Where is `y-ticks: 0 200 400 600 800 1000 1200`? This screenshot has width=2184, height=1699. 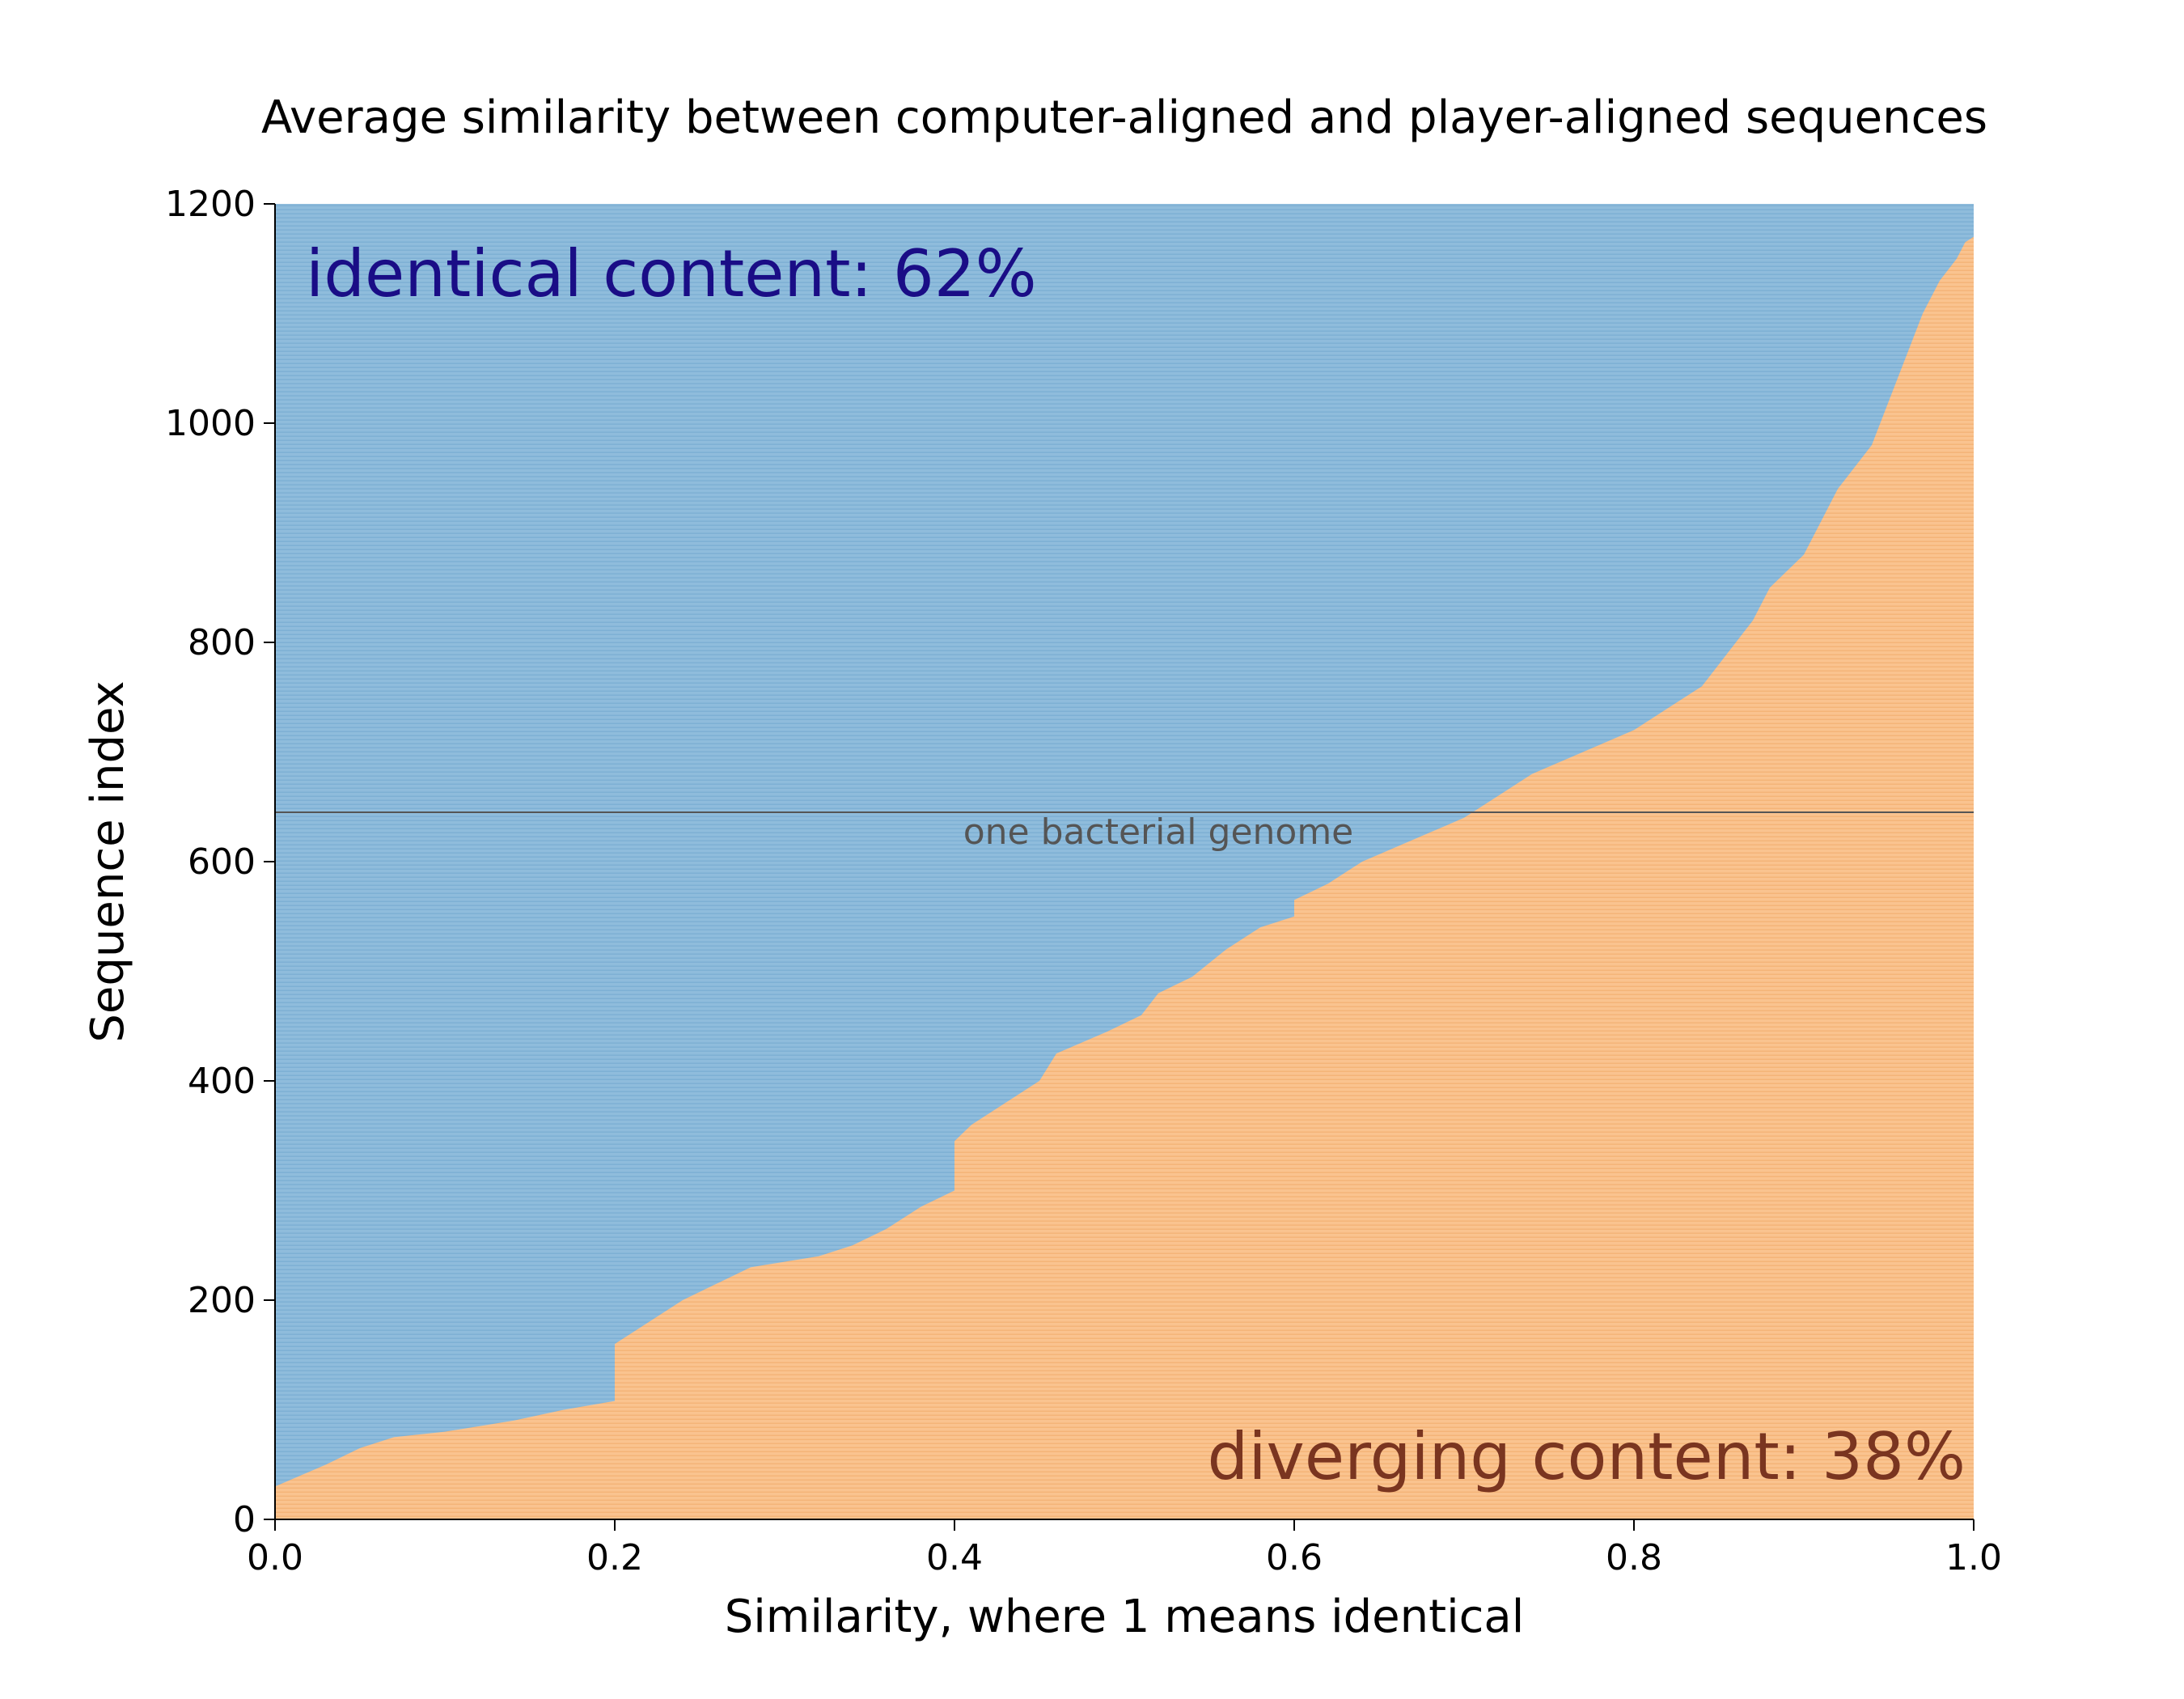
y-ticks: 0 200 400 600 800 1000 1200 is located at coordinates (220, 862).